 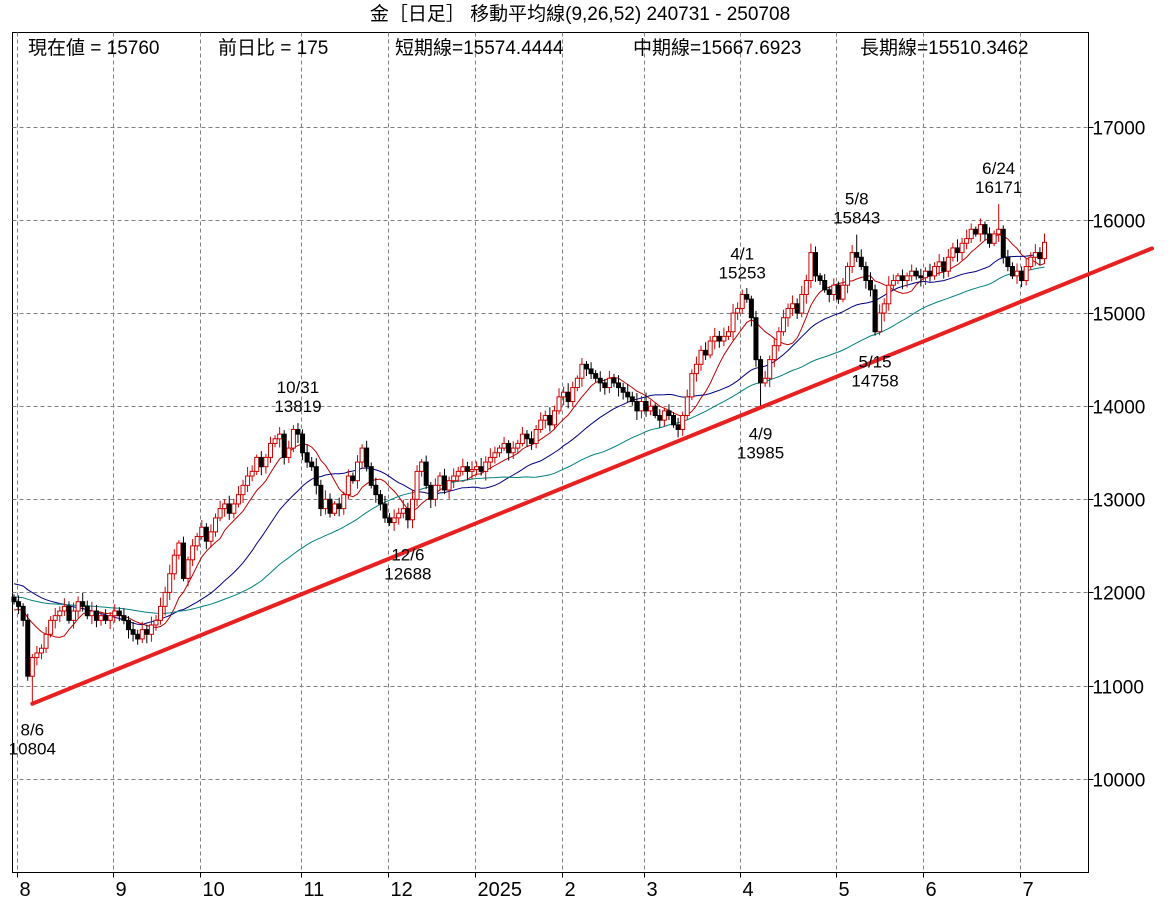 What do you see at coordinates (1028, 890) in the screenshot?
I see `x-tick-label: 7` at bounding box center [1028, 890].